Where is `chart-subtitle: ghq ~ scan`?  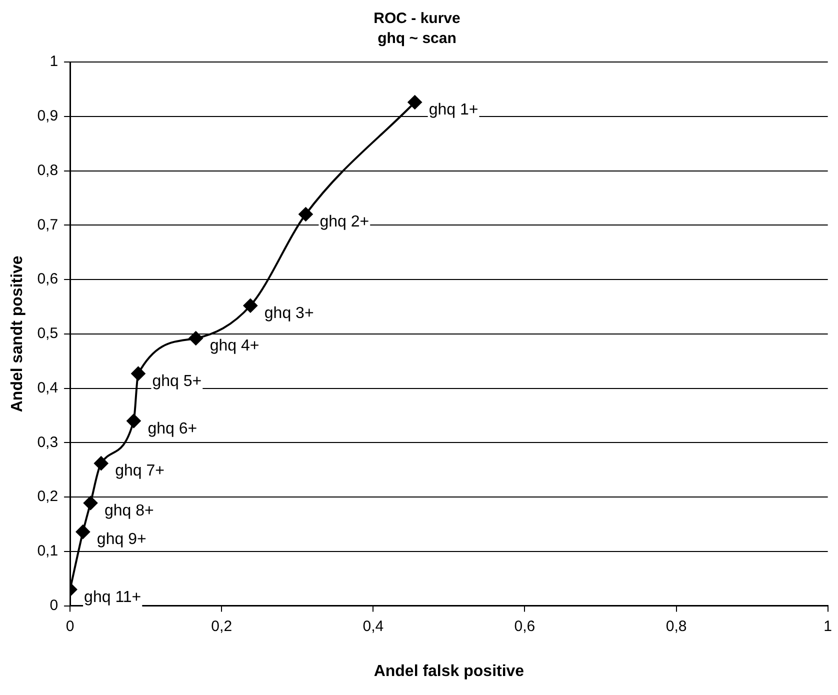 chart-subtitle: ghq ~ scan is located at coordinates (417, 39).